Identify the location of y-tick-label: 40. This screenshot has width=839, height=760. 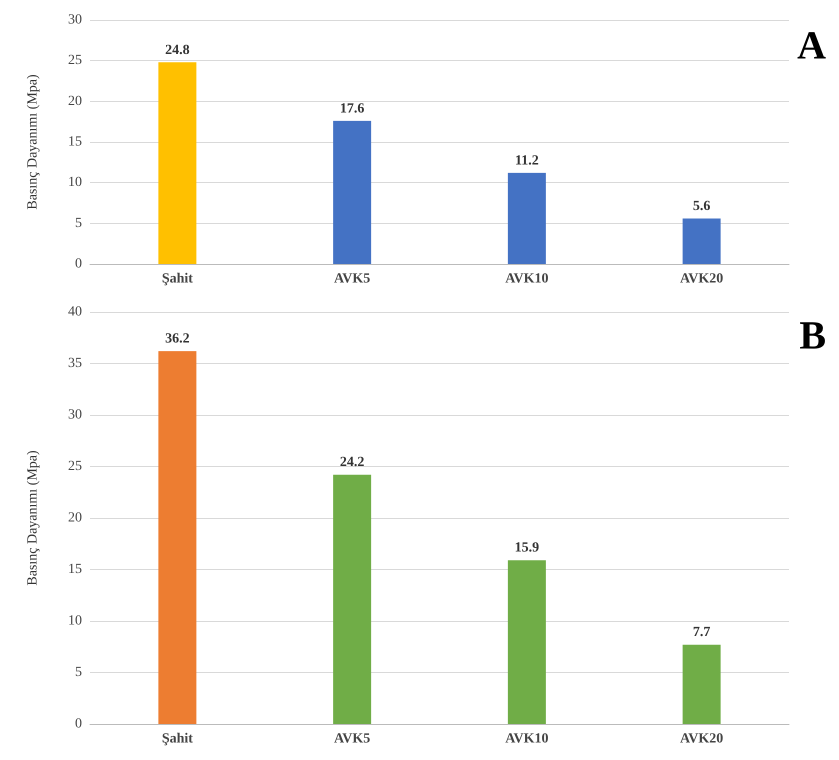
(75, 312).